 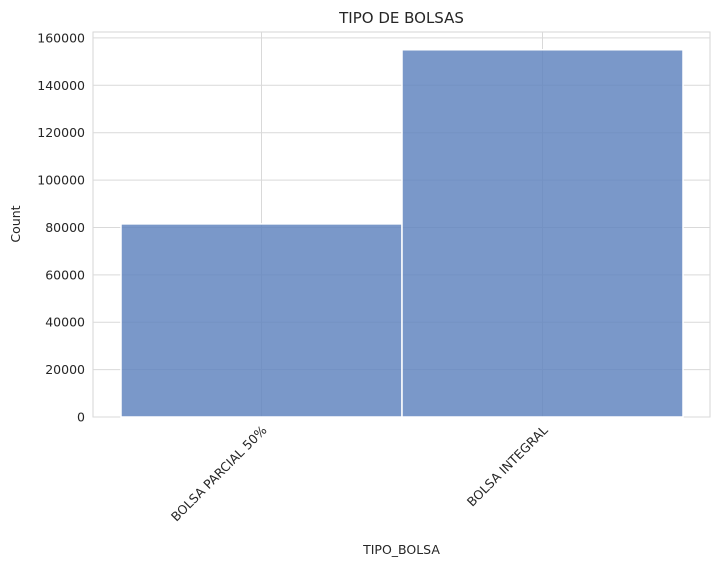 I want to click on y-tick-label: 20000, so click(x=65, y=369).